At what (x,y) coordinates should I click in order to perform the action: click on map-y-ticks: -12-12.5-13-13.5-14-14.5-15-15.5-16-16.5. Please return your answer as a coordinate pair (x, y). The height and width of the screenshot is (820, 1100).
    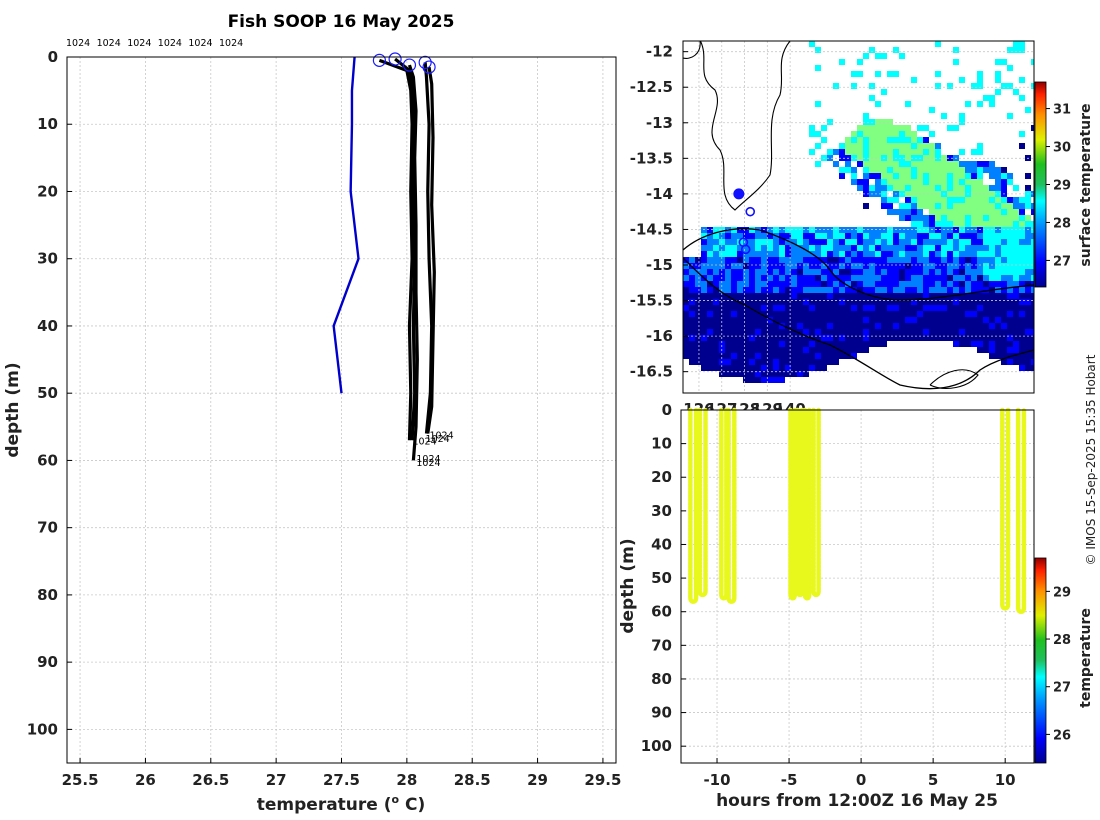
    Looking at the image, I should click on (659, 212).